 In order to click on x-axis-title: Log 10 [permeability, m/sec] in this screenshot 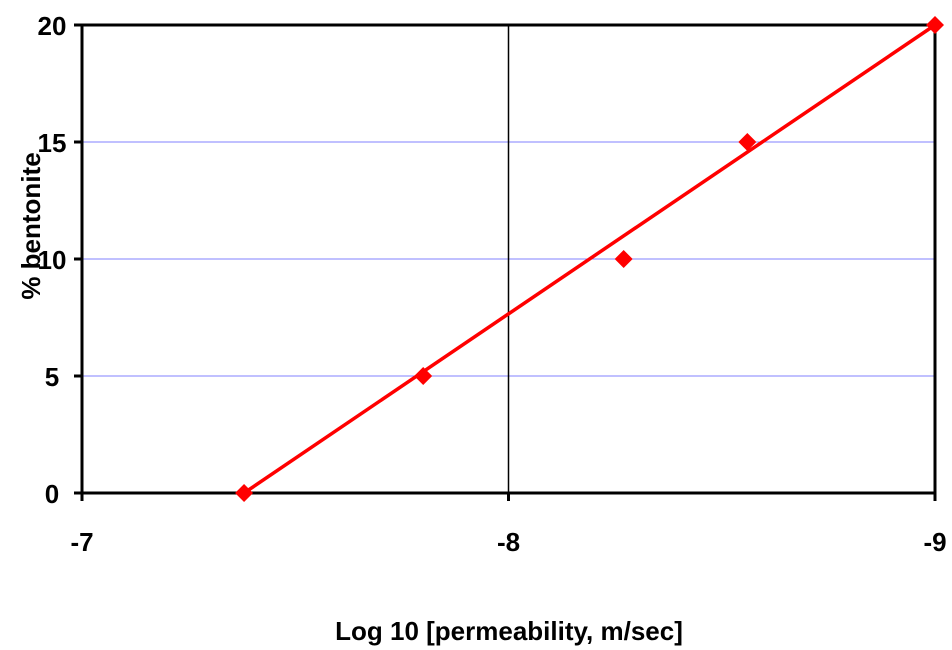, I will do `click(509, 631)`.